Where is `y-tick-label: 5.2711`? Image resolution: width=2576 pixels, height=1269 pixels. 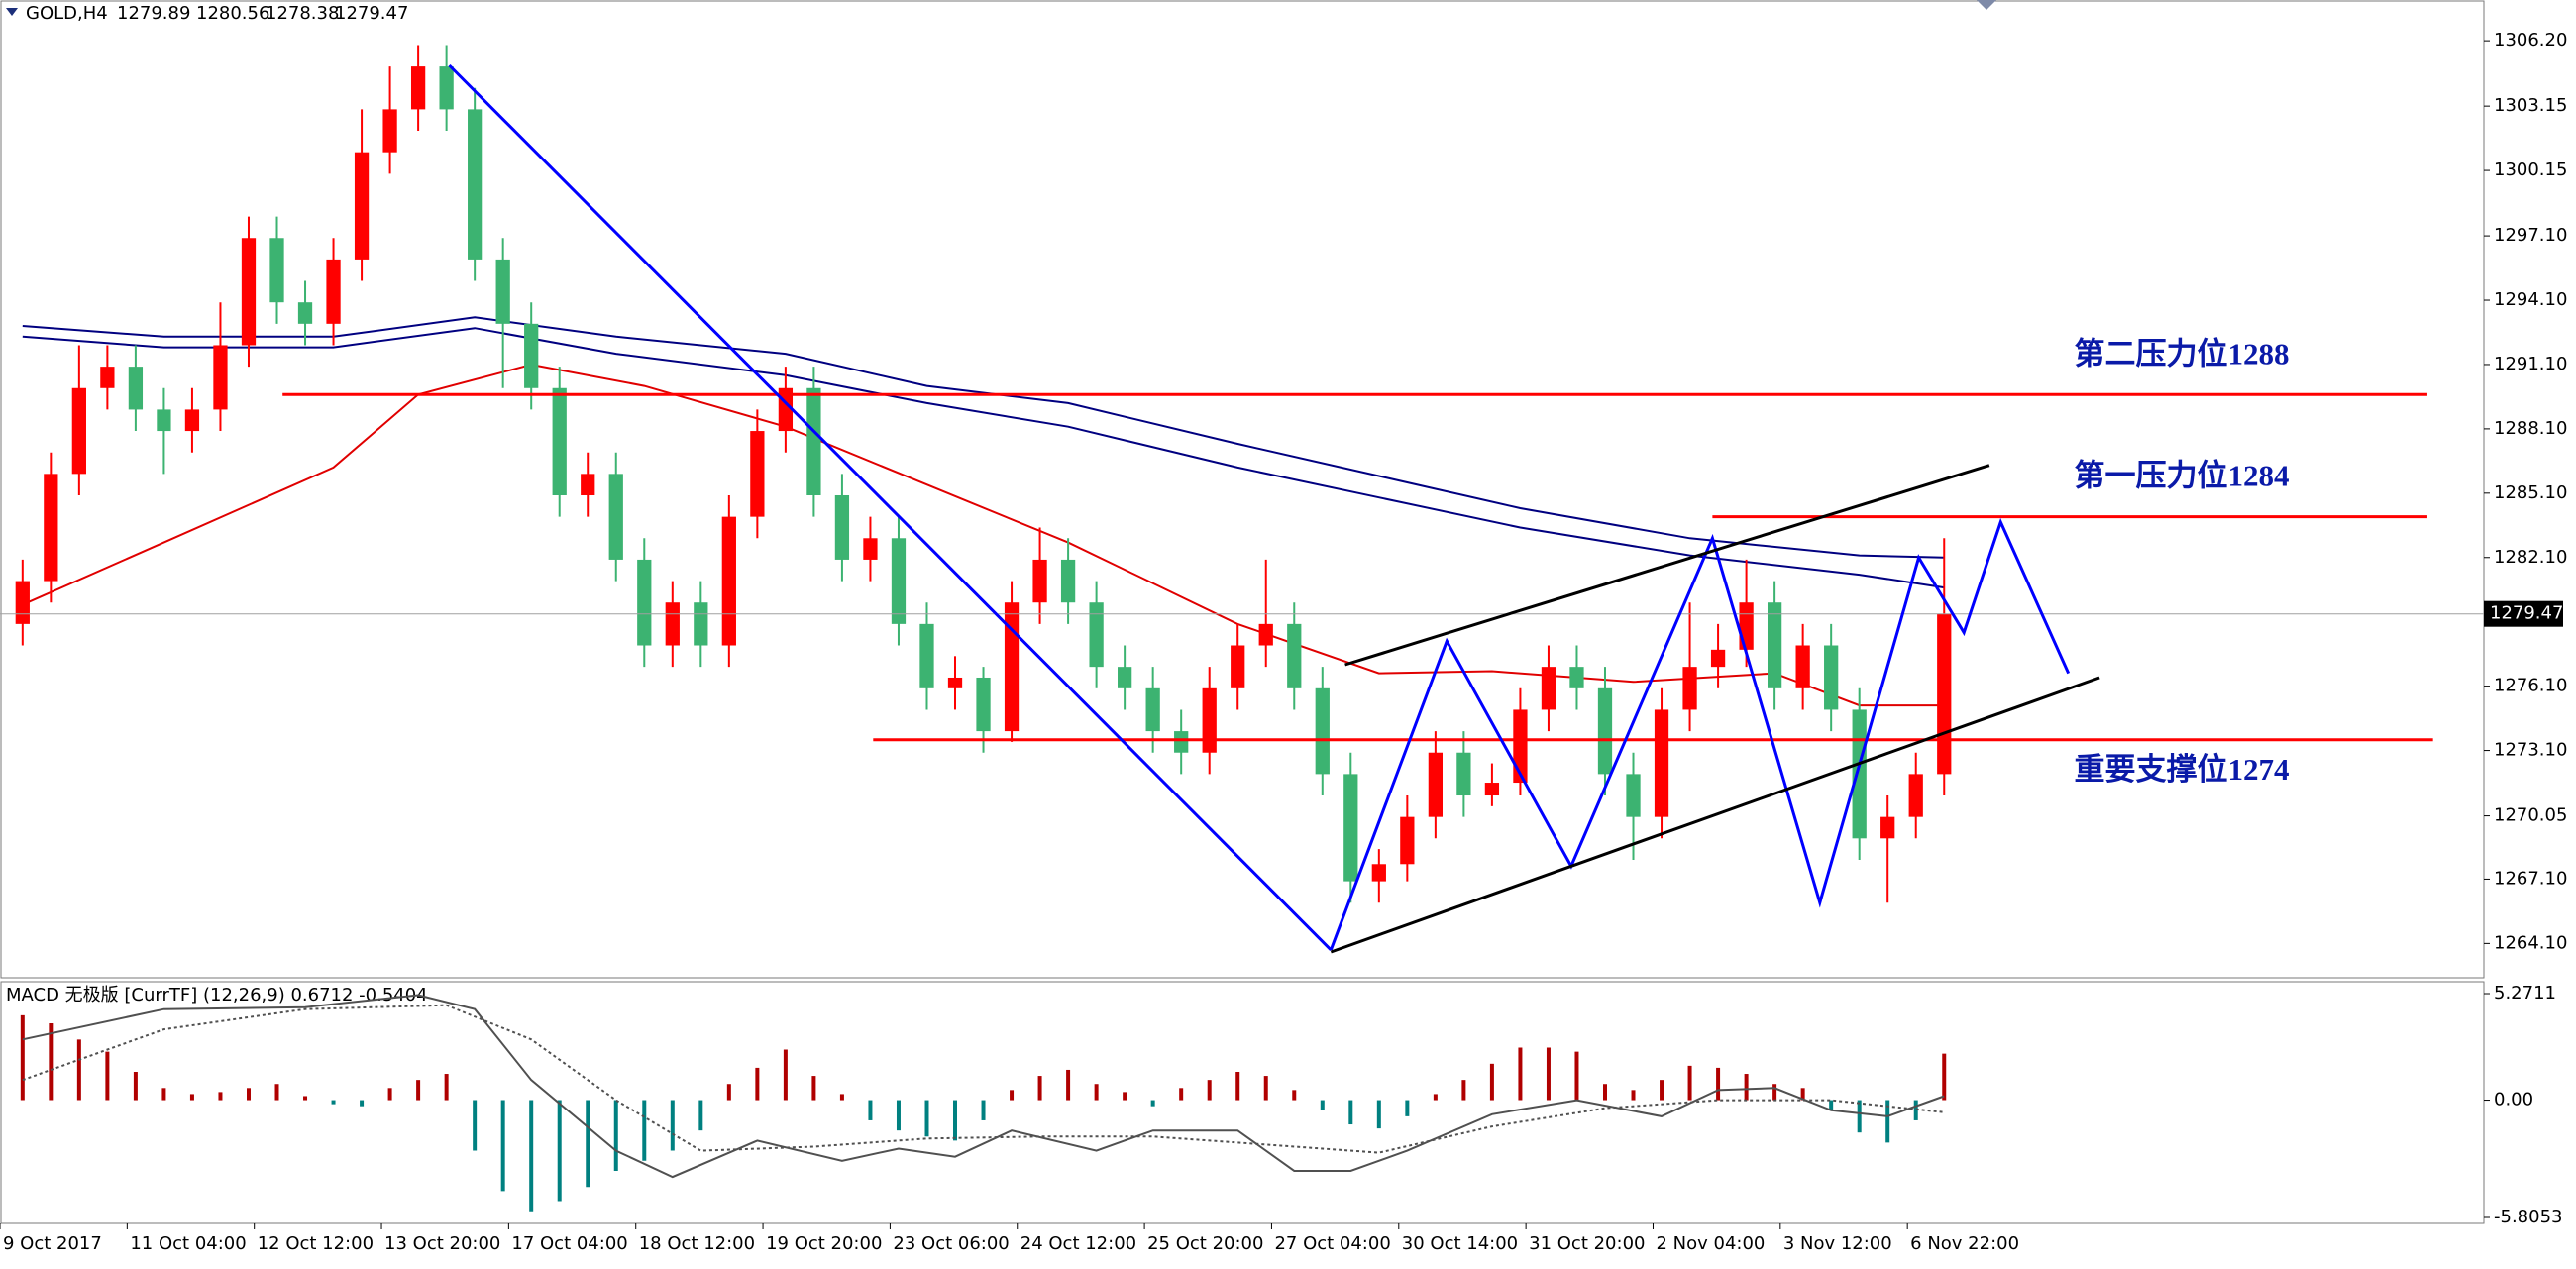
y-tick-label: 5.2711 is located at coordinates (2525, 993).